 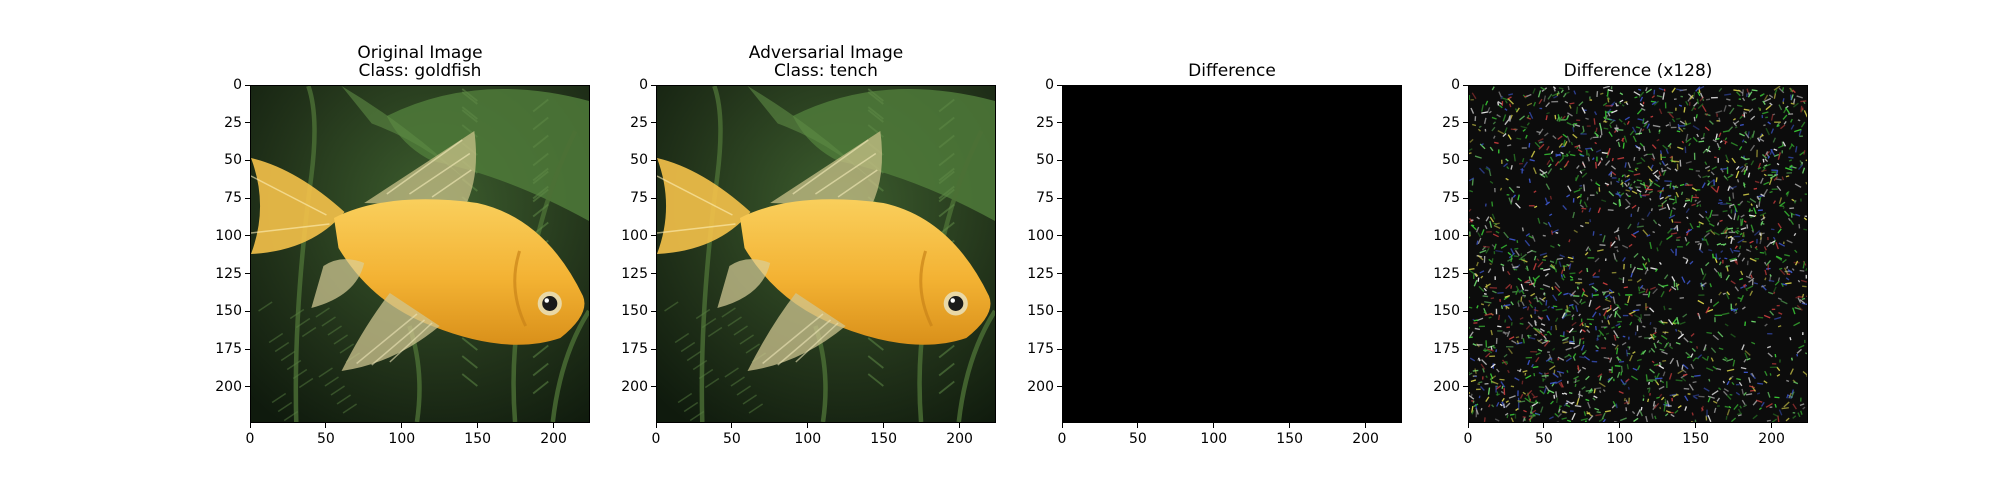 I want to click on panel-title-line-1: Original Image, so click(x=420, y=53).